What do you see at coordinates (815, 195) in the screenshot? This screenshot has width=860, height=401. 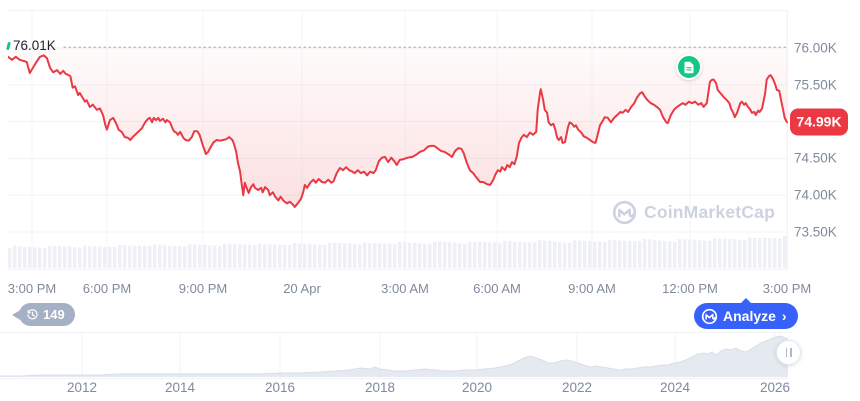 I see `y-axis-label: 74.00K` at bounding box center [815, 195].